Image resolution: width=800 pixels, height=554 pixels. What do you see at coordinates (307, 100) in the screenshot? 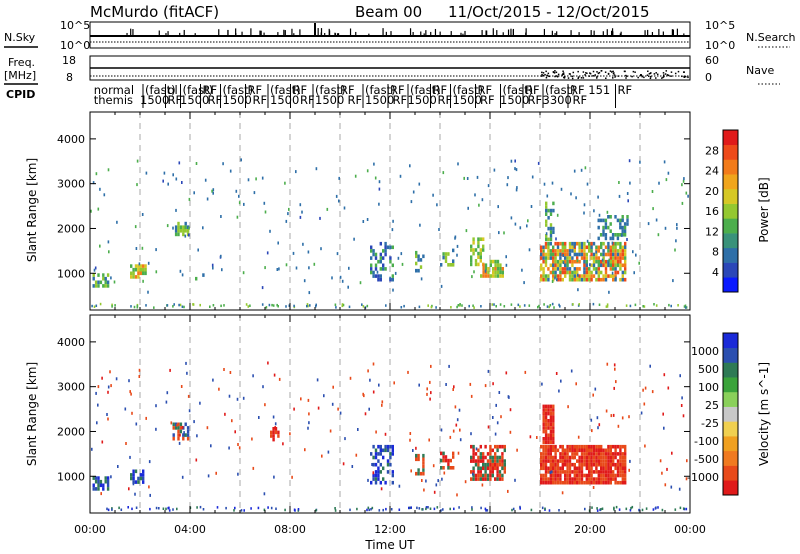
I see `cpid-entry: RF` at bounding box center [307, 100].